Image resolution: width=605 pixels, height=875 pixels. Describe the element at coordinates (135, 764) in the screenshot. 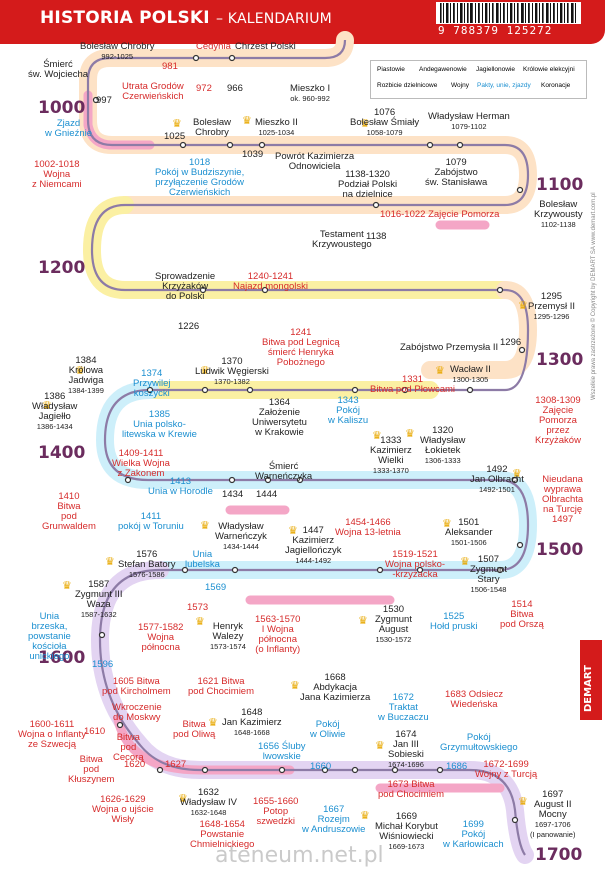

I see `event-1620: 1620` at that location.